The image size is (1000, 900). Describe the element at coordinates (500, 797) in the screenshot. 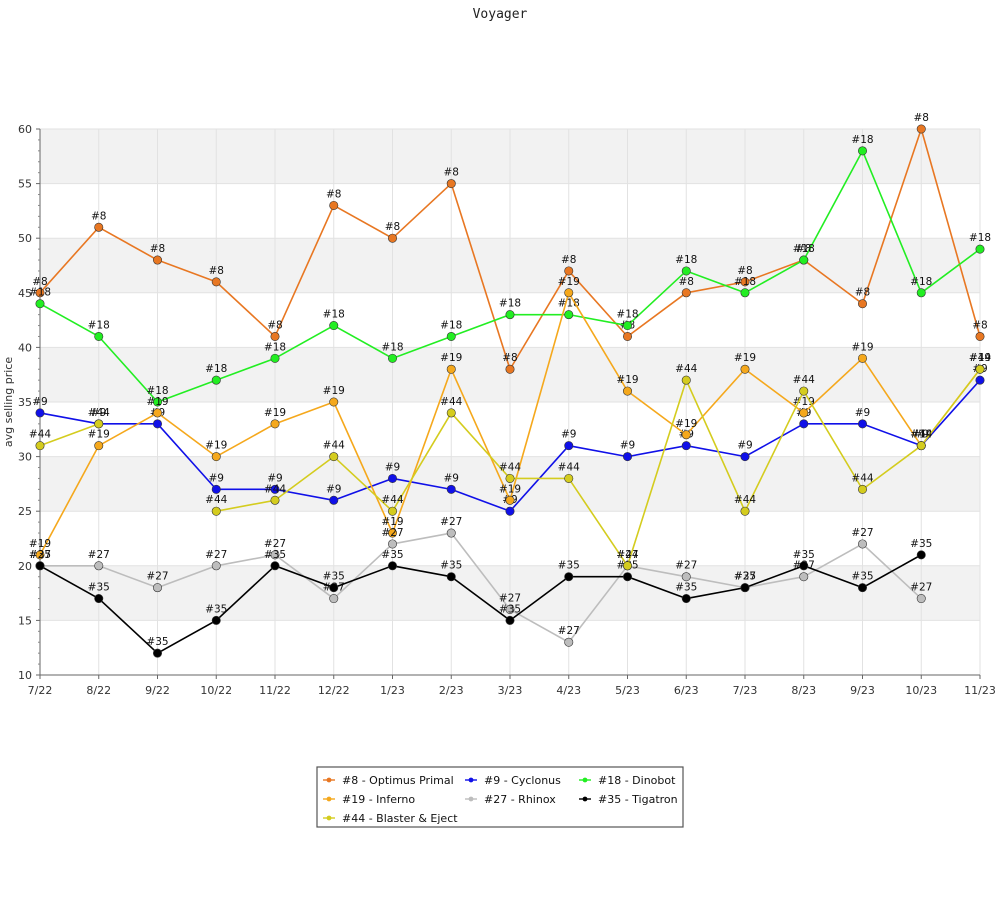

I see `legend-box` at that location.